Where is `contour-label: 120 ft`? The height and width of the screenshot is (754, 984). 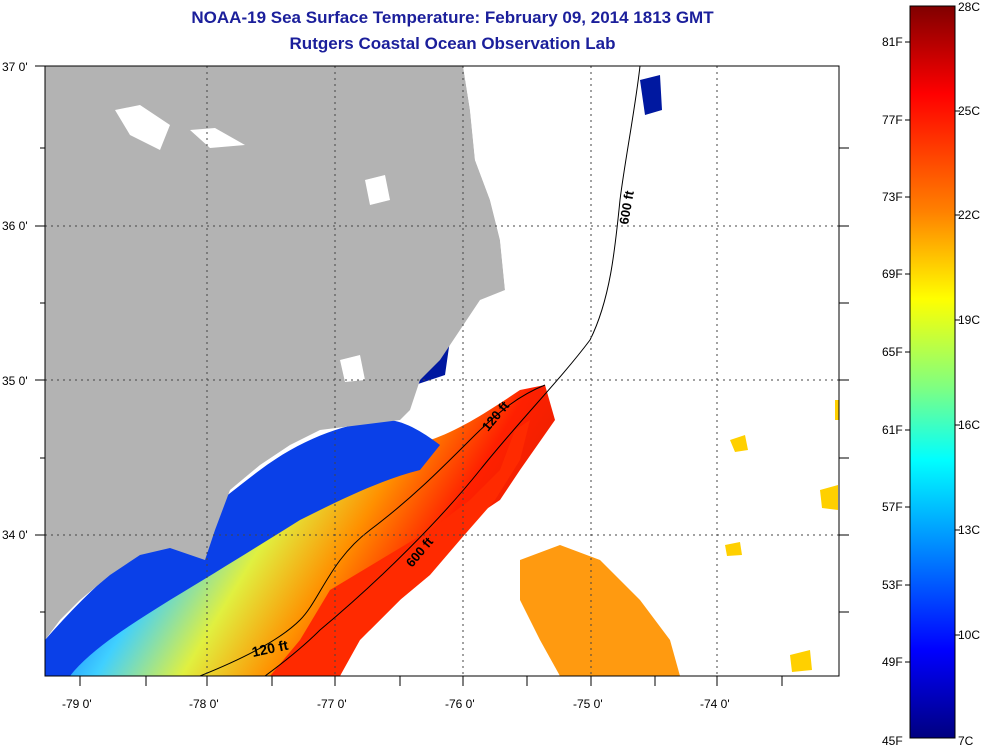
contour-label: 120 ft is located at coordinates (269, 648).